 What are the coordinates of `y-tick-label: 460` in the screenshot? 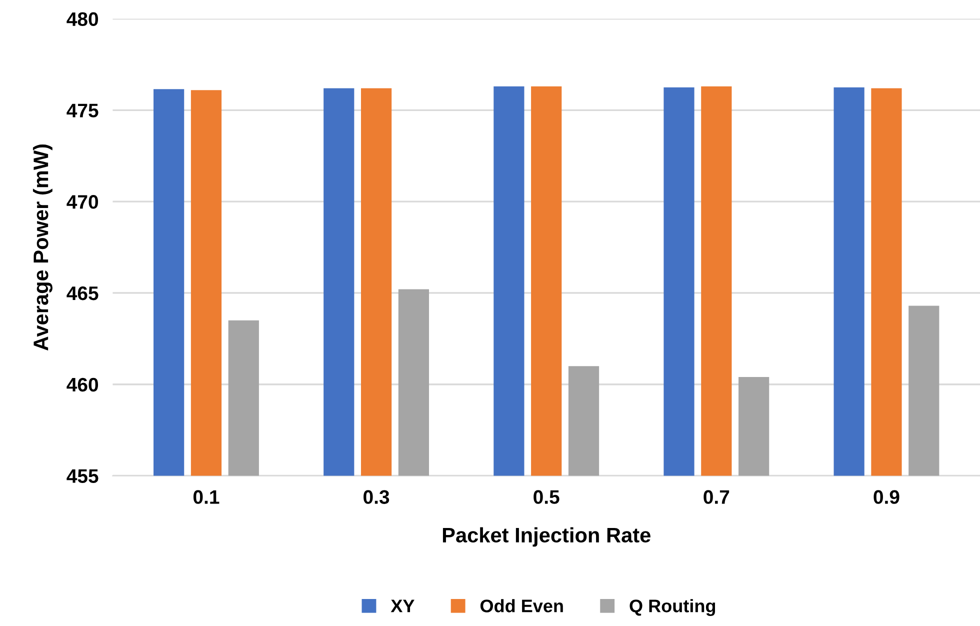 It's located at (82, 385).